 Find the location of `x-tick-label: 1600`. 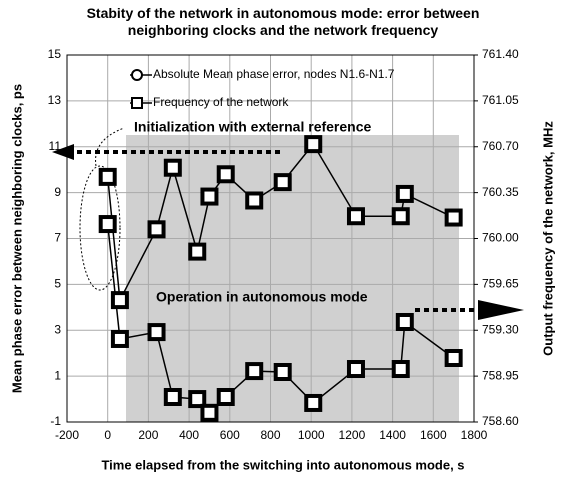

x-tick-label: 1600 is located at coordinates (433, 435).